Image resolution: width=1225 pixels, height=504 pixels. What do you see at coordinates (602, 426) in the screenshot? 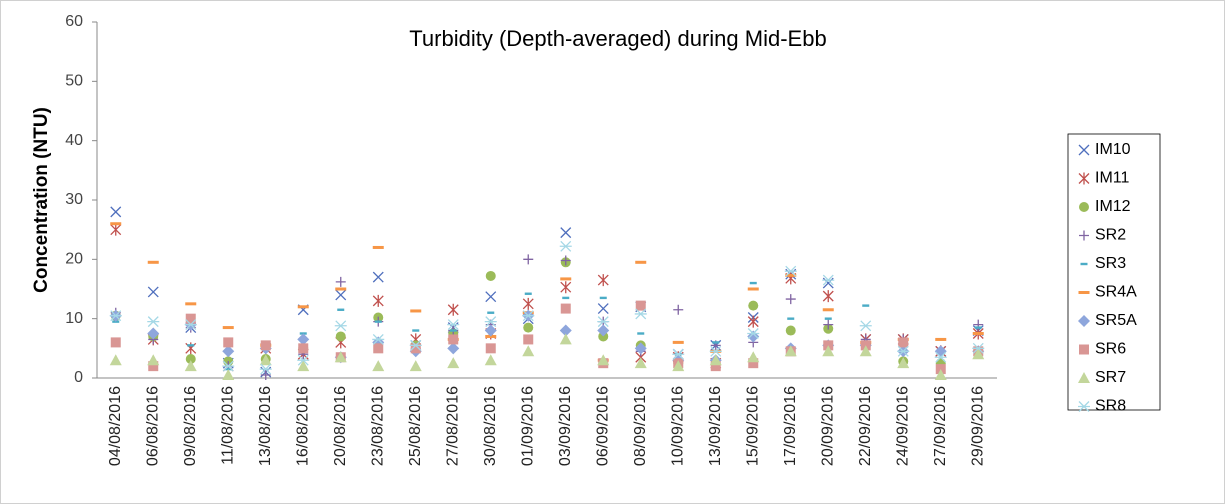
I see `x-tick-label: 06/09/2016` at bounding box center [602, 426].